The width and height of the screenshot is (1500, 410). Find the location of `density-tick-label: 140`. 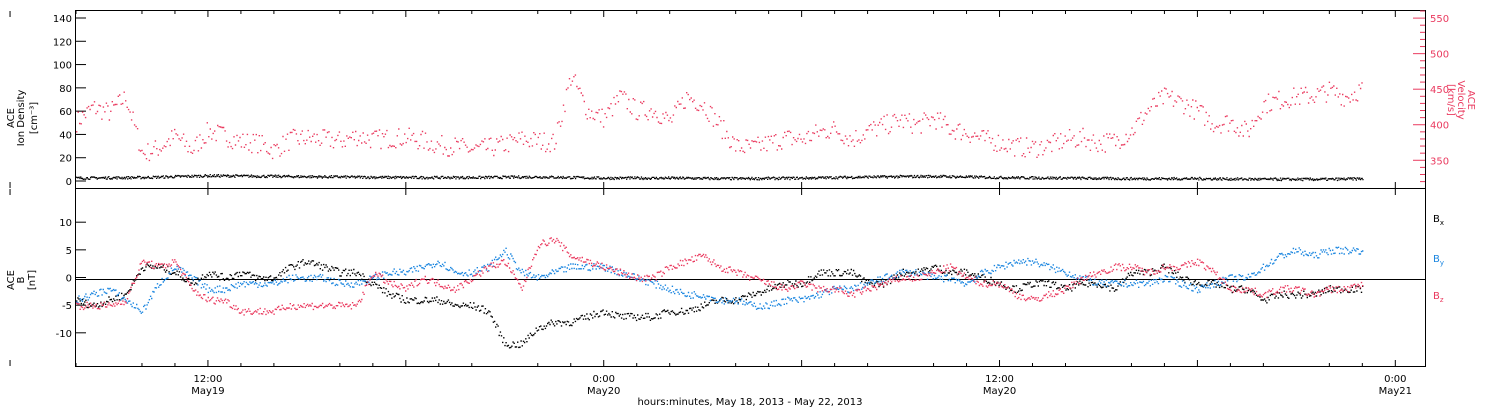

density-tick-label: 140 is located at coordinates (62, 19).